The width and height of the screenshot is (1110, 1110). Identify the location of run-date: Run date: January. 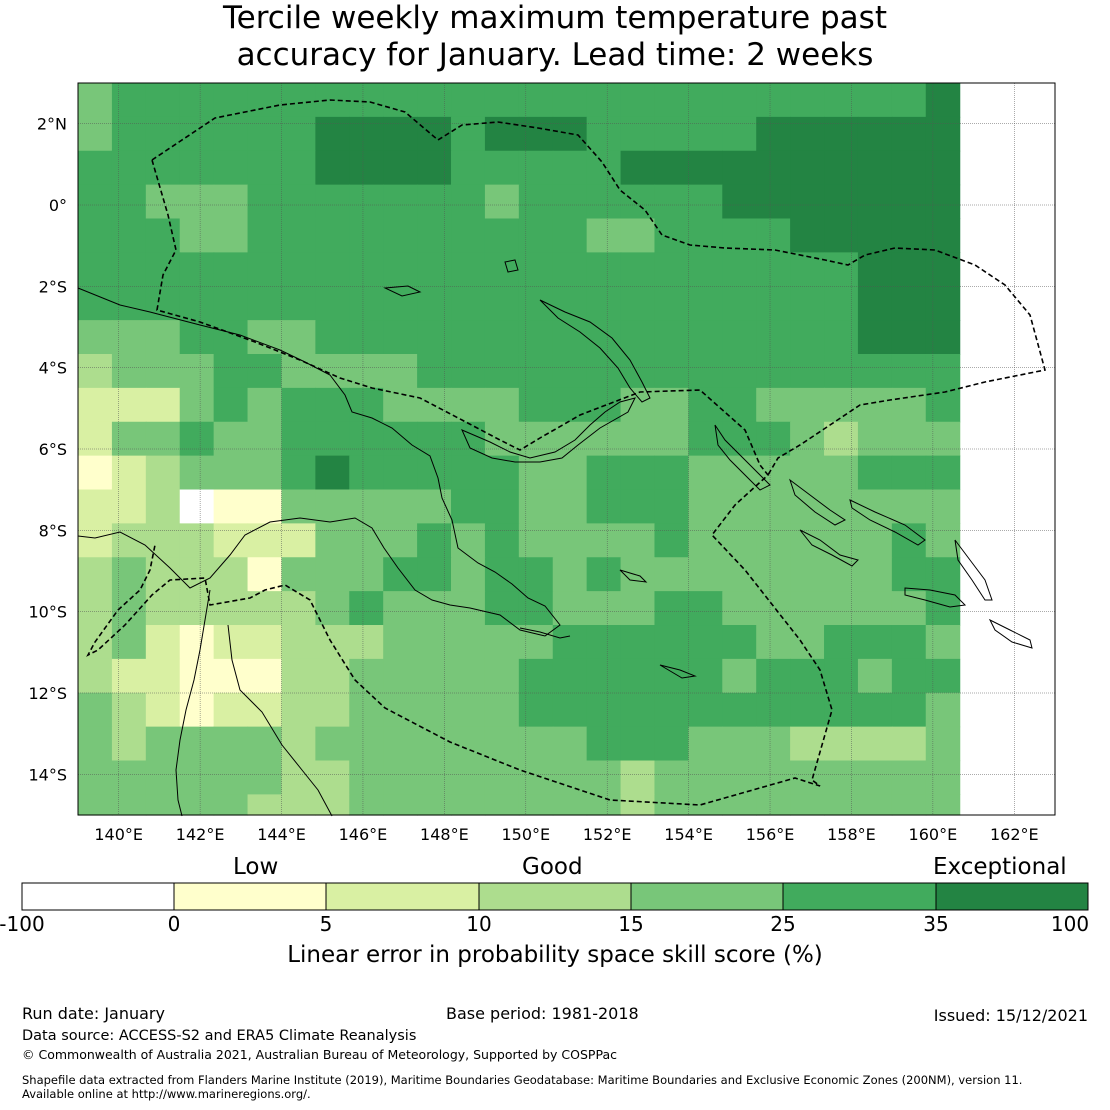
(93, 1013).